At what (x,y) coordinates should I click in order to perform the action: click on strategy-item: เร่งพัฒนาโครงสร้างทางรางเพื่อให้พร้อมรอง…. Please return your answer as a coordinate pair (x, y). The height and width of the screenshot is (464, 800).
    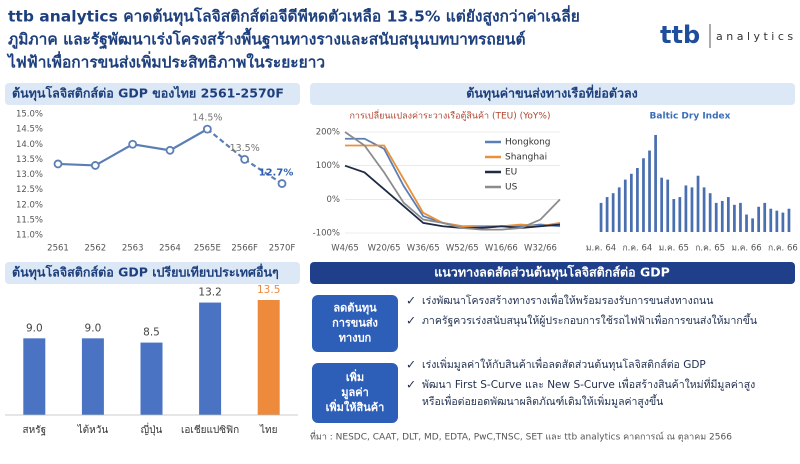
    Looking at the image, I should click on (567, 300).